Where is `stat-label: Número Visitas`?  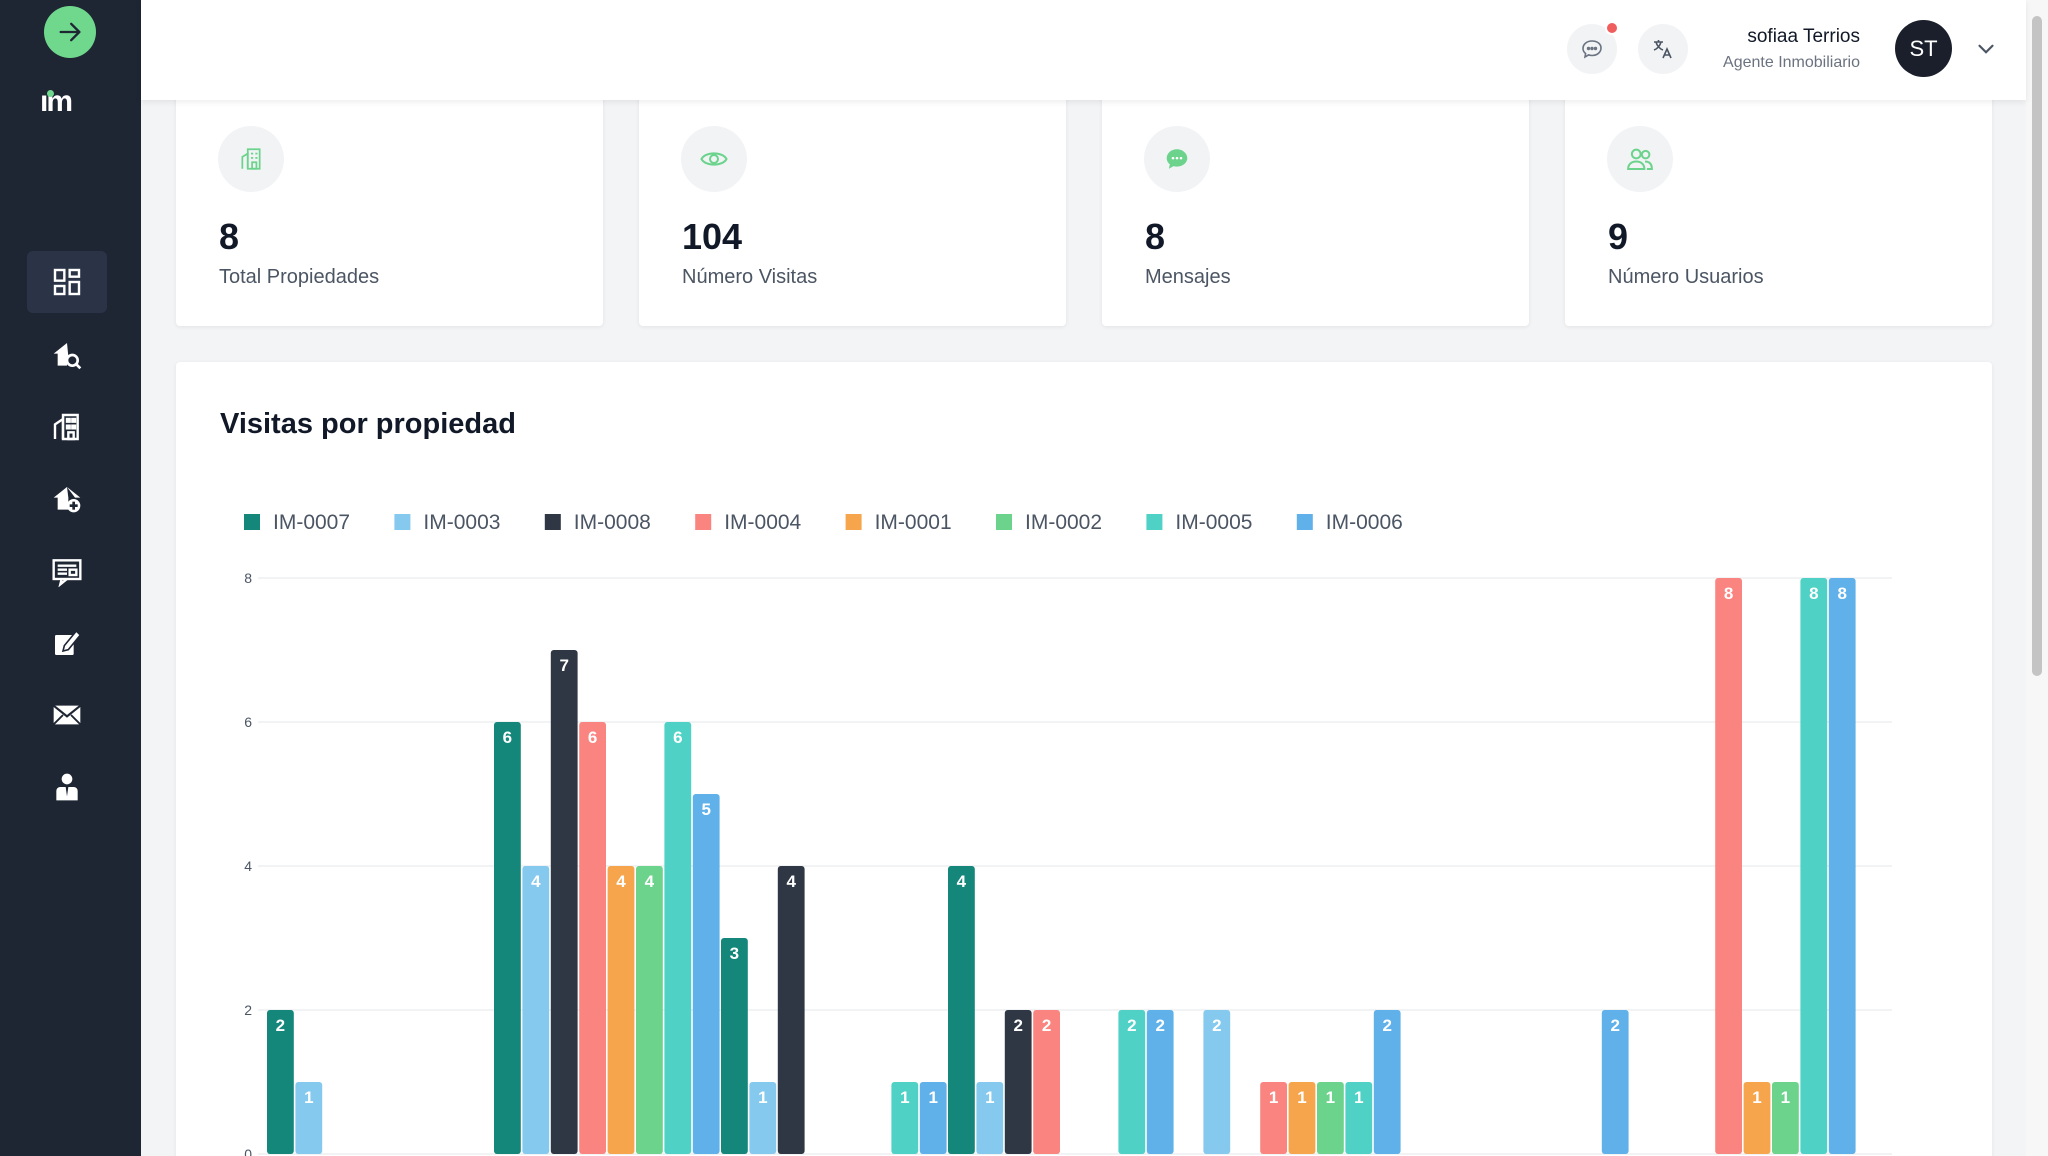 stat-label: Número Visitas is located at coordinates (750, 277).